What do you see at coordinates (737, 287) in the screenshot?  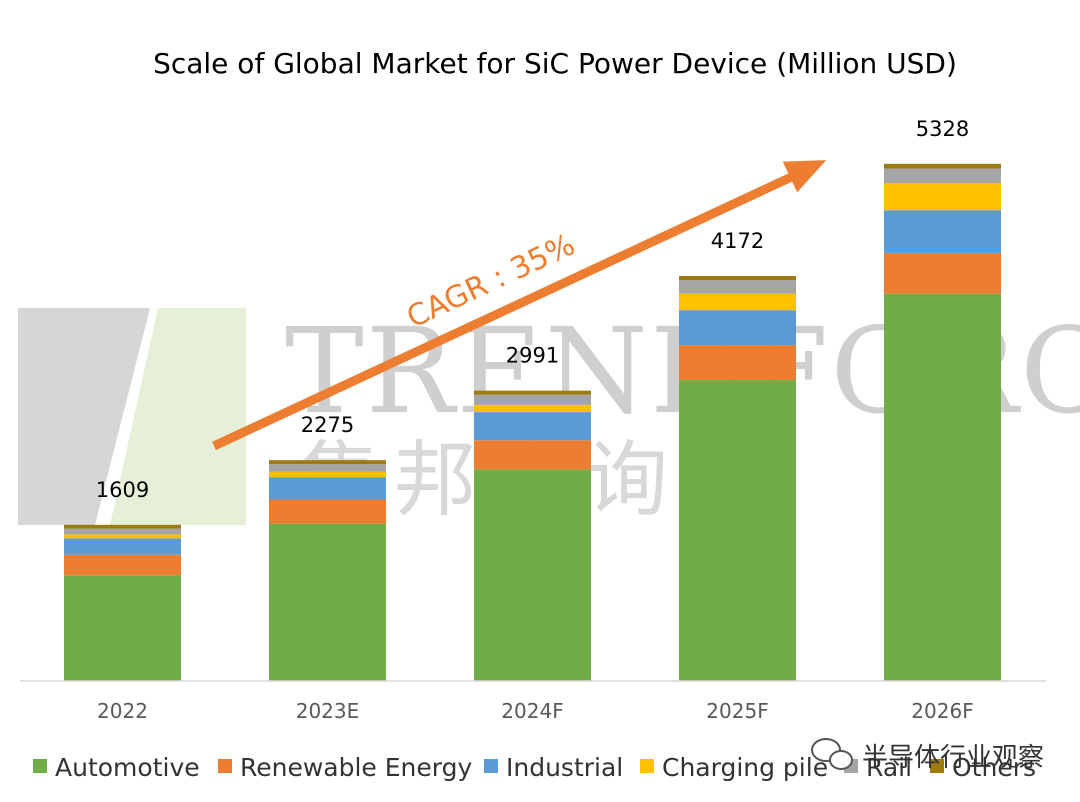 I see `bar-2025F-rail` at bounding box center [737, 287].